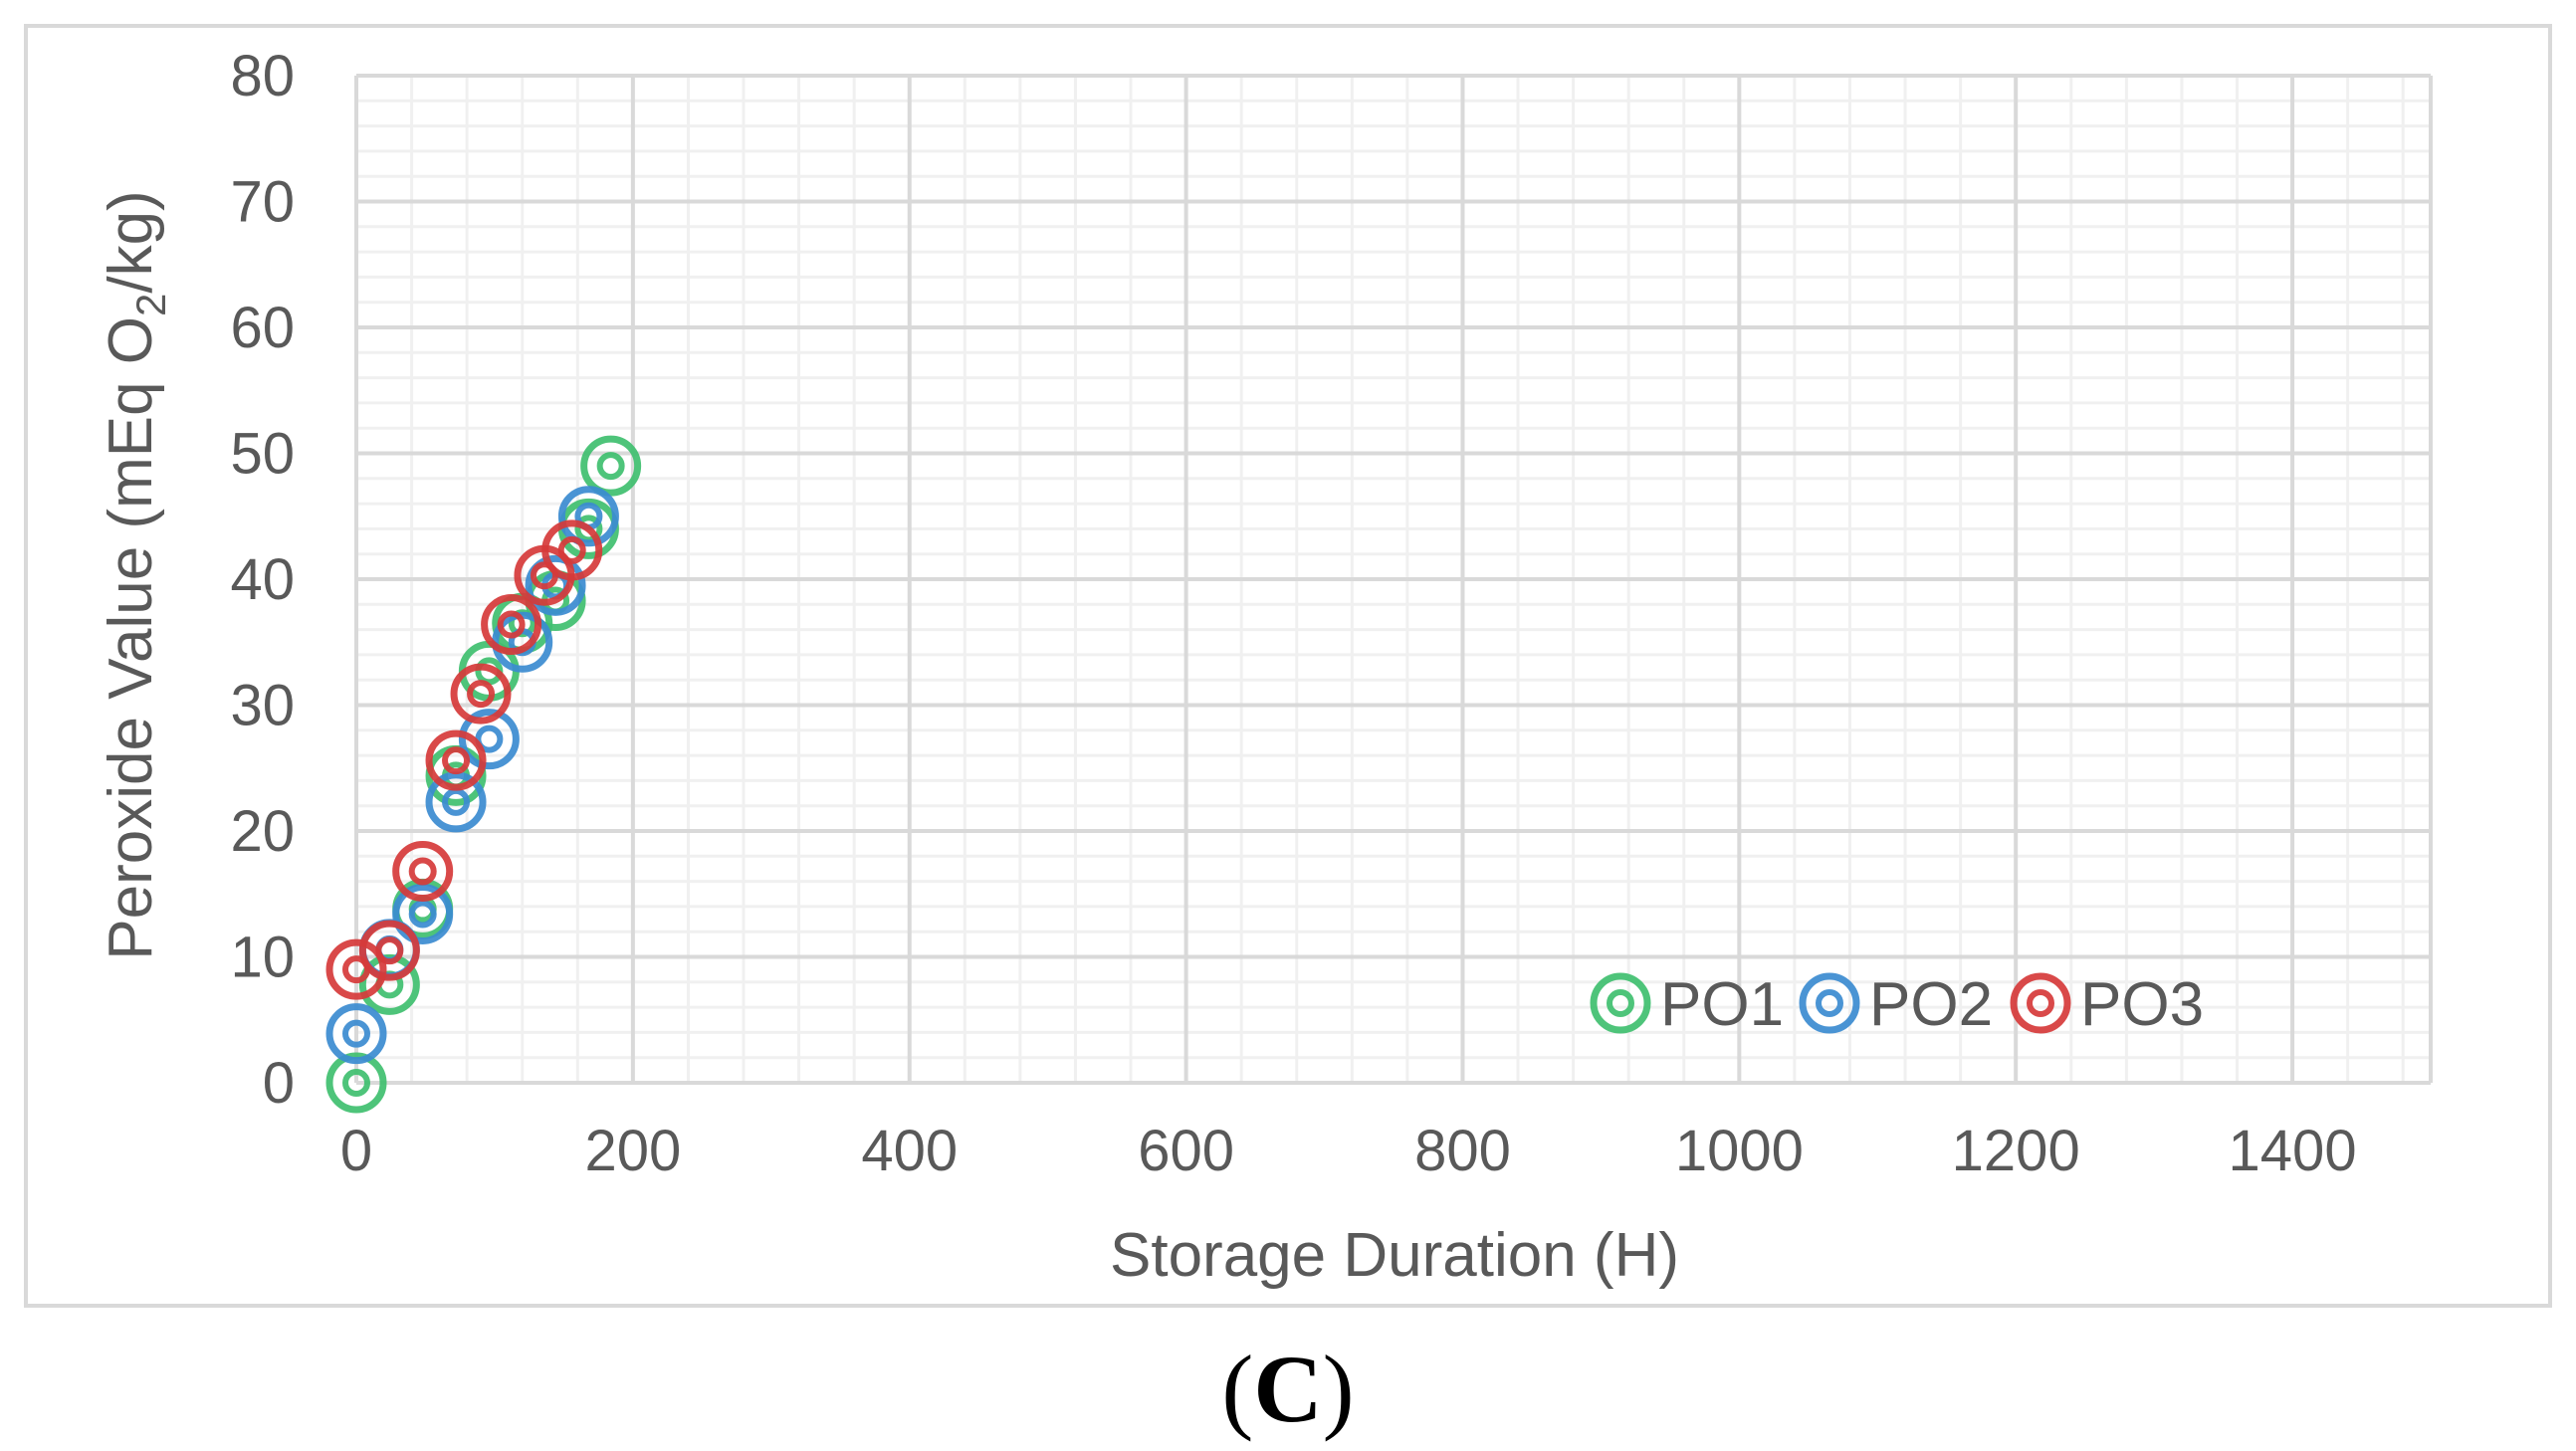 The height and width of the screenshot is (1451, 2576). What do you see at coordinates (2016, 1151) in the screenshot?
I see `x-tick-label: 1200` at bounding box center [2016, 1151].